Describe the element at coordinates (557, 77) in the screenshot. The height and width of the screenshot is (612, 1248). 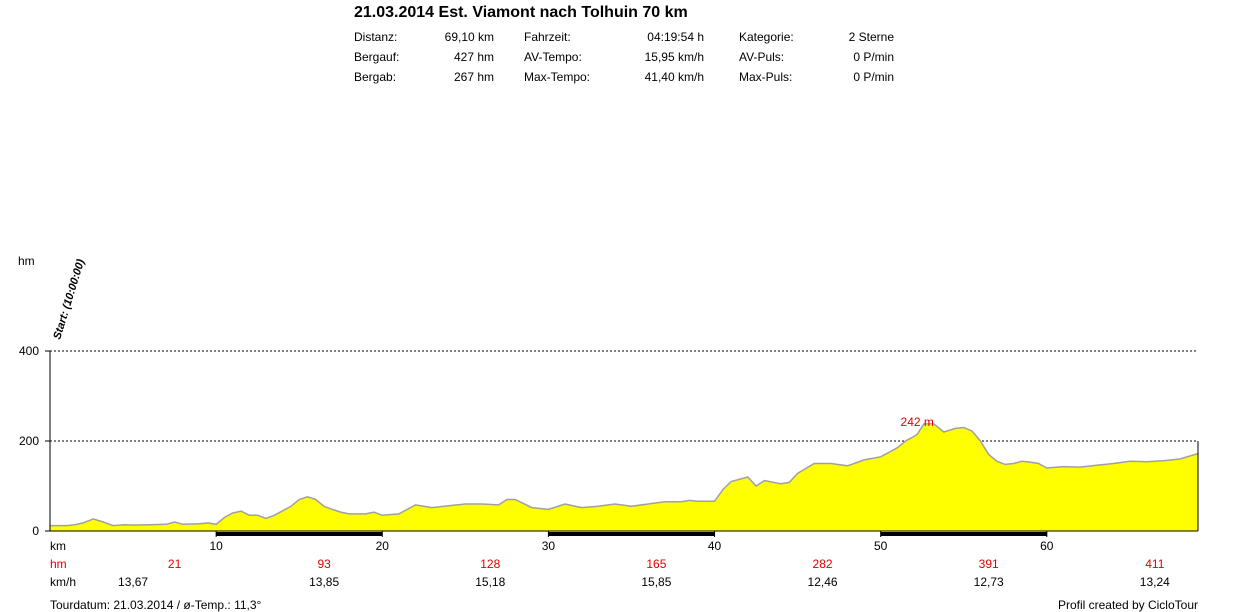
I see `stat-label: Max-Tempo:` at that location.